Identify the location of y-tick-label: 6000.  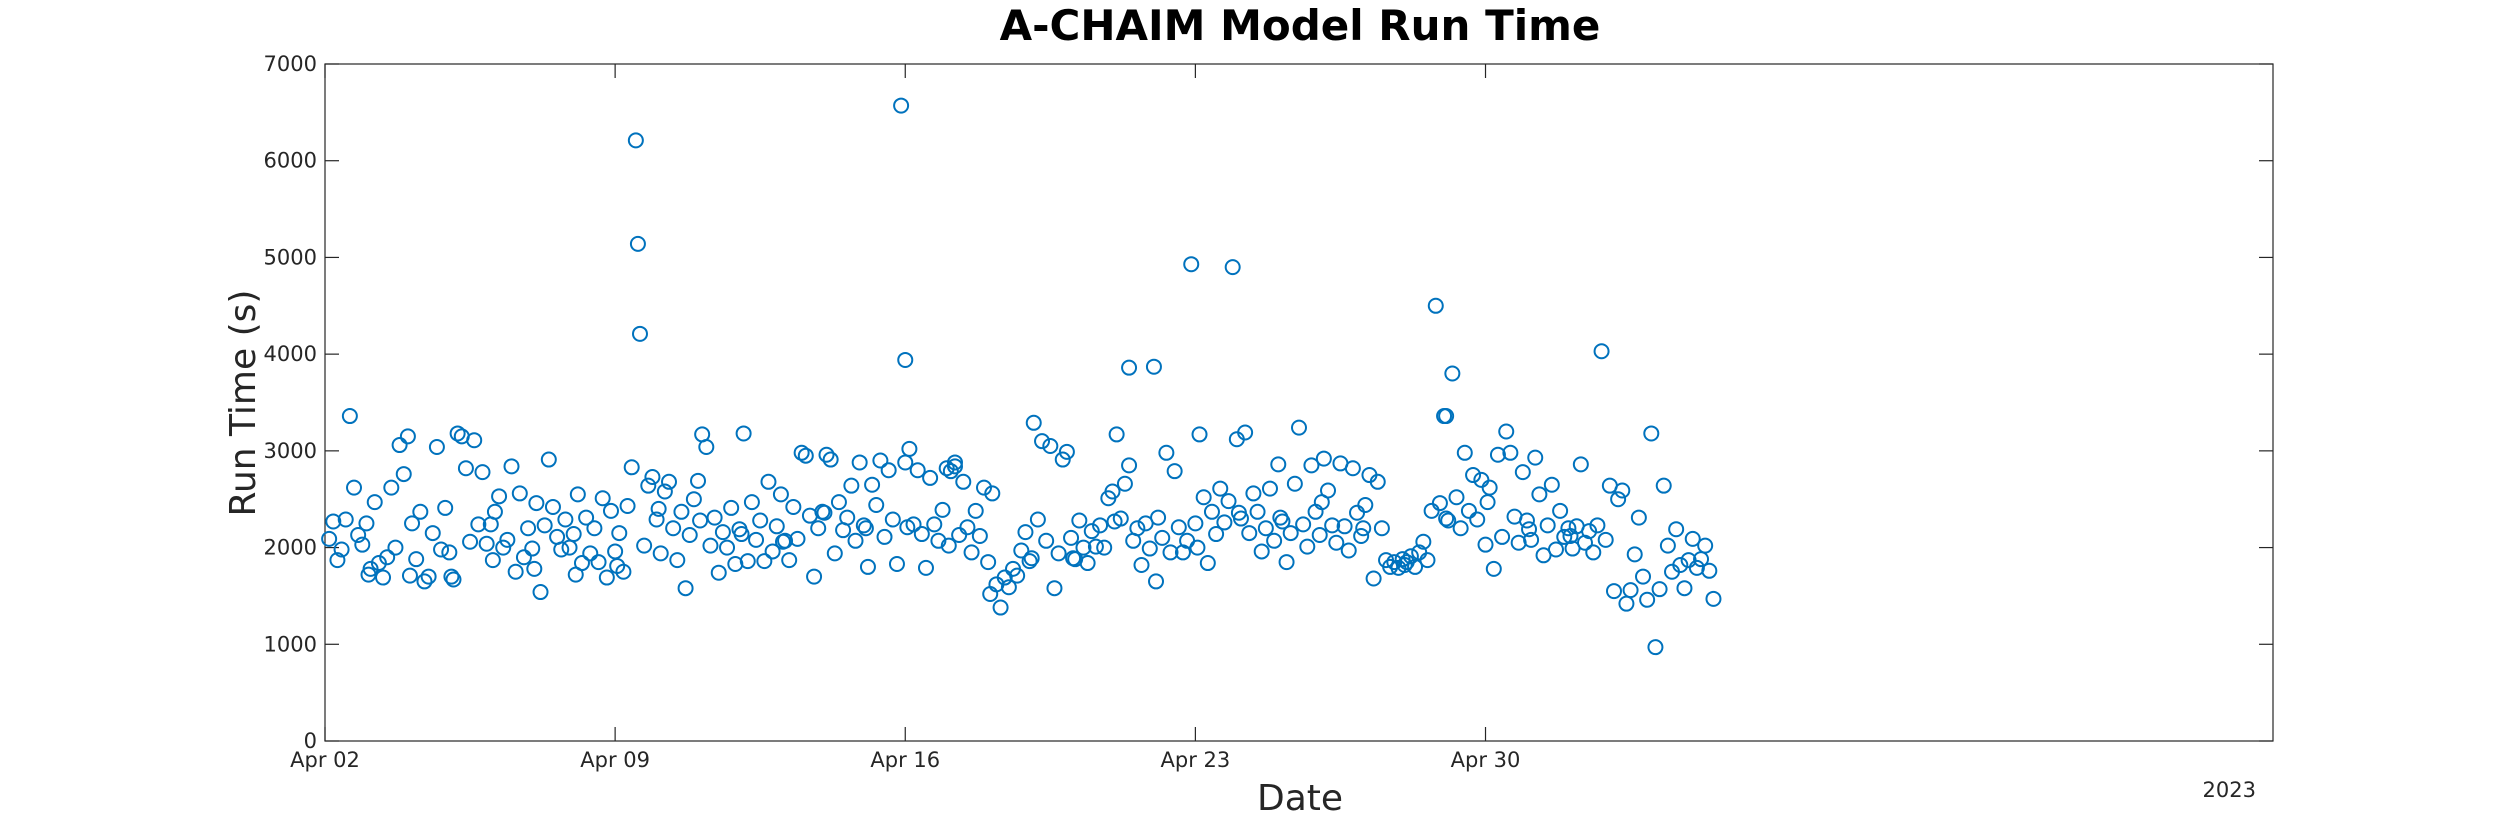
(290, 161).